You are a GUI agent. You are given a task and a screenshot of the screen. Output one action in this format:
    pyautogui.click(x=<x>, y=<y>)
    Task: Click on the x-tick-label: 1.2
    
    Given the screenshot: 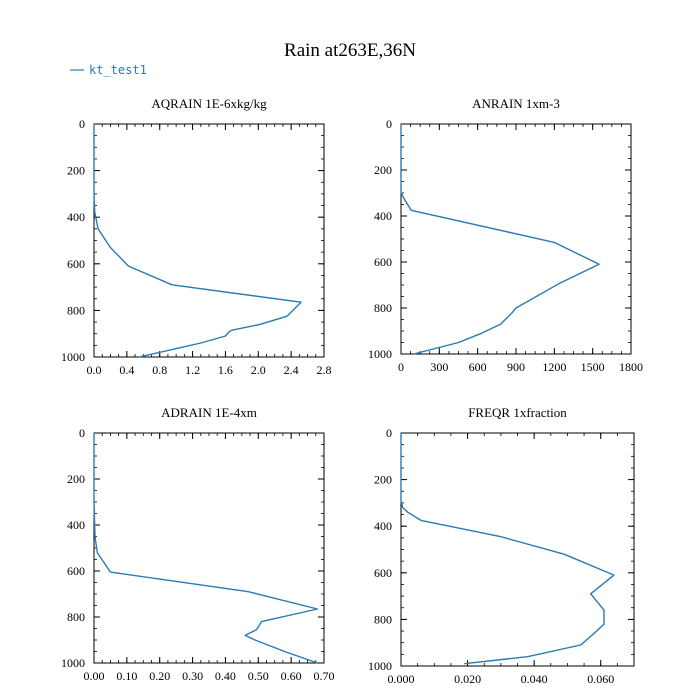 What is the action you would take?
    pyautogui.click(x=192, y=370)
    